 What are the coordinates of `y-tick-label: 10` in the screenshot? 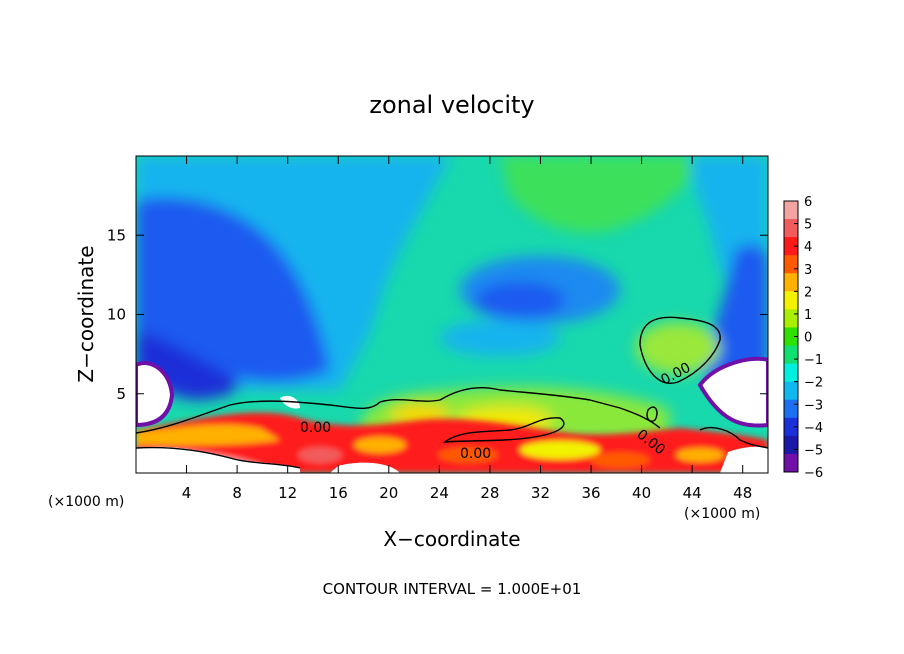 It's located at (116, 315).